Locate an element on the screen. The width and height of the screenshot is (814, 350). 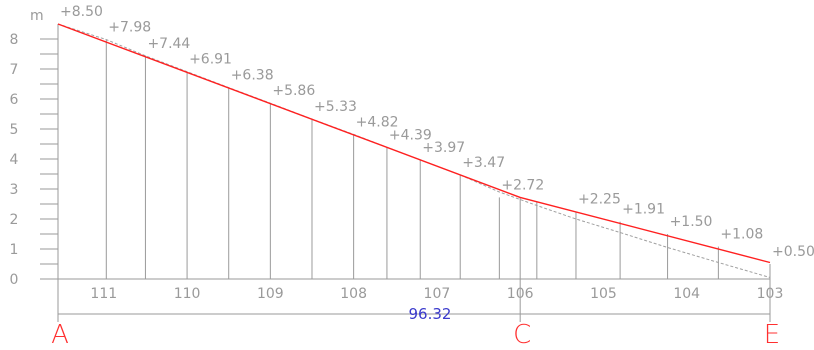
elevation-label: +4.39 is located at coordinates (410, 135).